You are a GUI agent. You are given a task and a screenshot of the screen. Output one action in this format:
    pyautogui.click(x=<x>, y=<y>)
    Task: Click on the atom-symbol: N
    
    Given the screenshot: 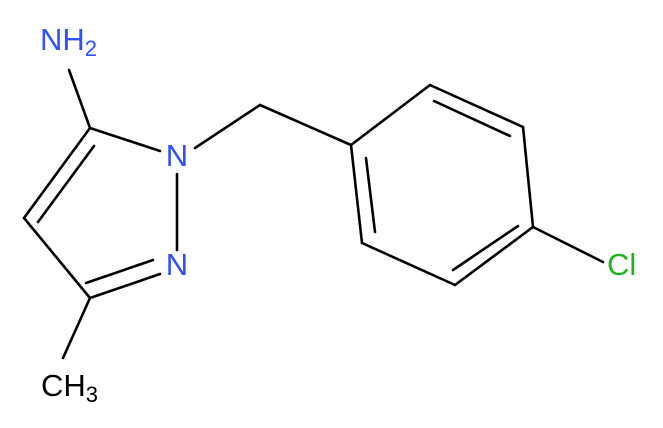 What is the action you would take?
    pyautogui.click(x=51, y=39)
    